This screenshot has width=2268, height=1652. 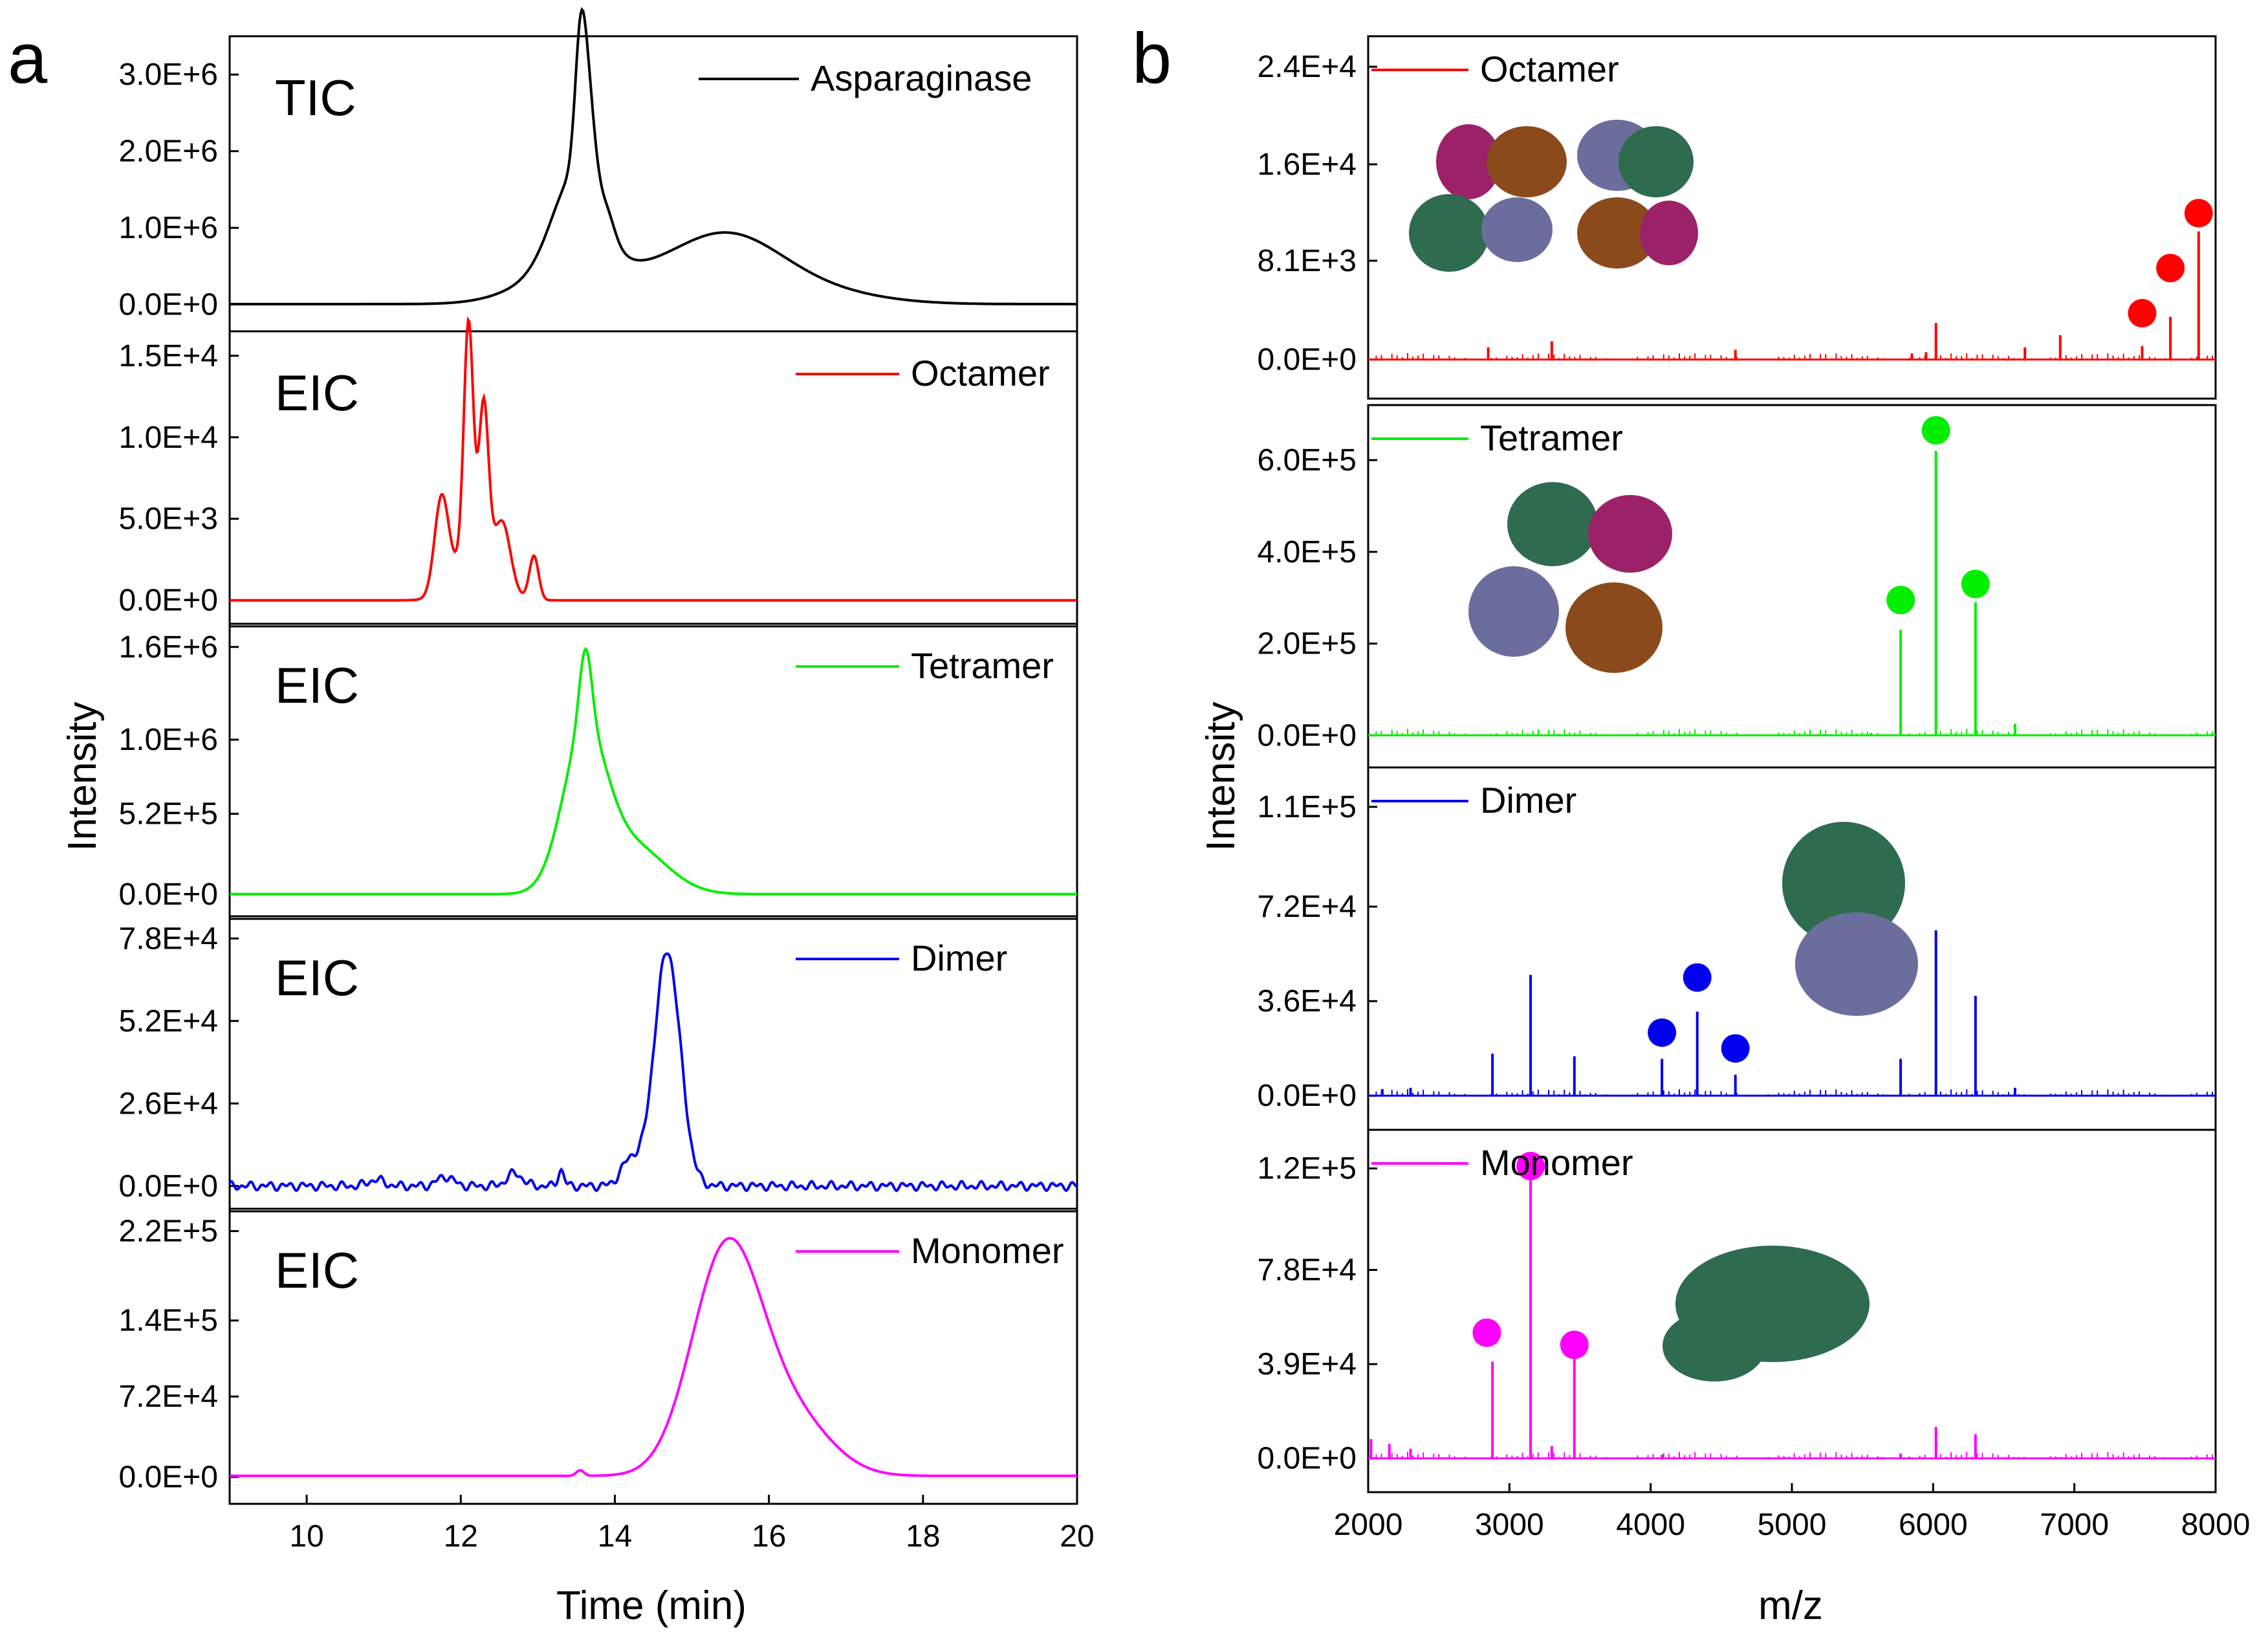 What do you see at coordinates (1308, 1365) in the screenshot?
I see `y-tick-label: 3.9E+4` at bounding box center [1308, 1365].